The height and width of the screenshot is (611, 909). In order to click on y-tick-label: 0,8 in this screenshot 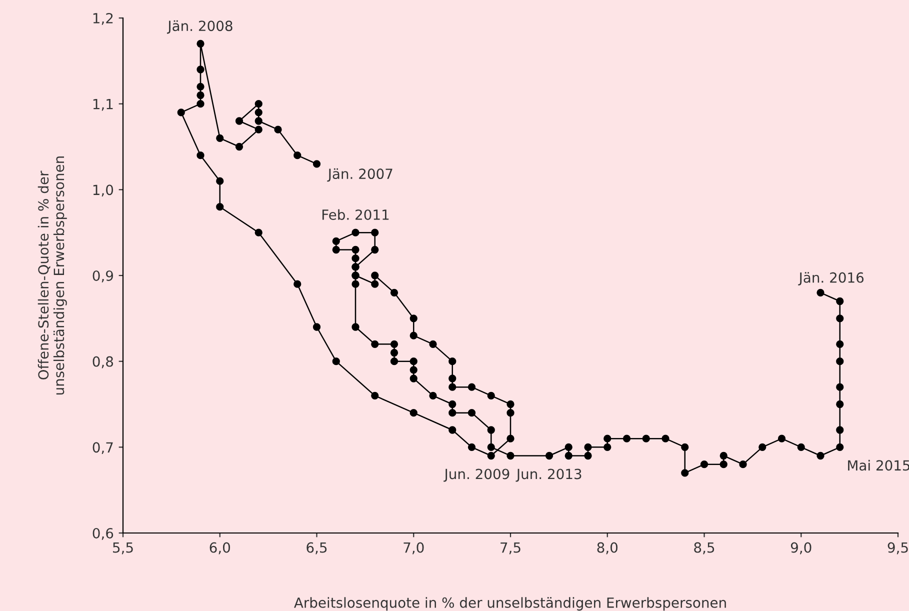, I will do `click(103, 362)`.